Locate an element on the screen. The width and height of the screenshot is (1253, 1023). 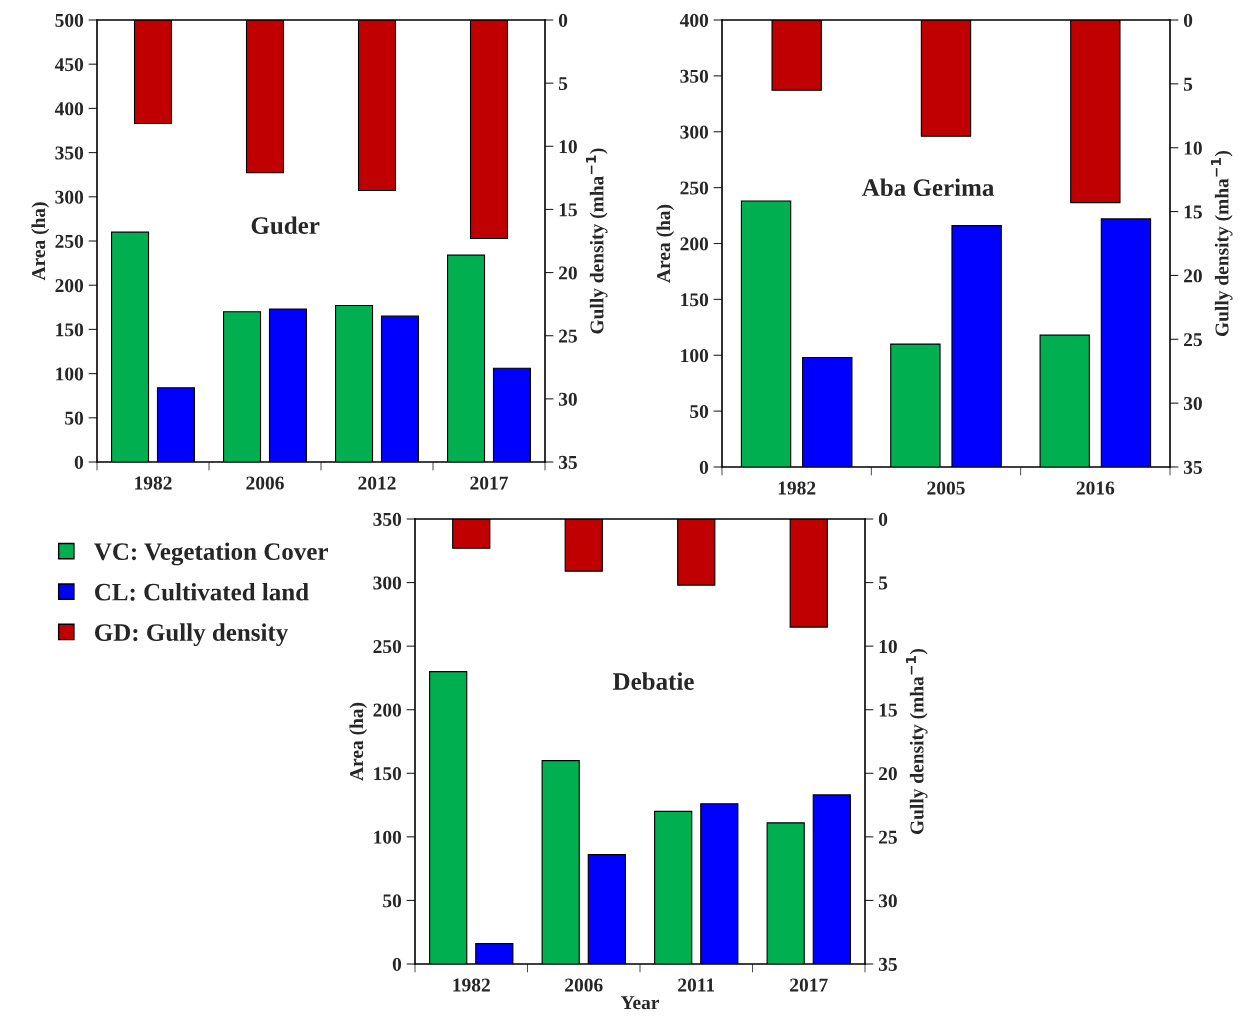
x-tick-label: 2011 is located at coordinates (696, 985).